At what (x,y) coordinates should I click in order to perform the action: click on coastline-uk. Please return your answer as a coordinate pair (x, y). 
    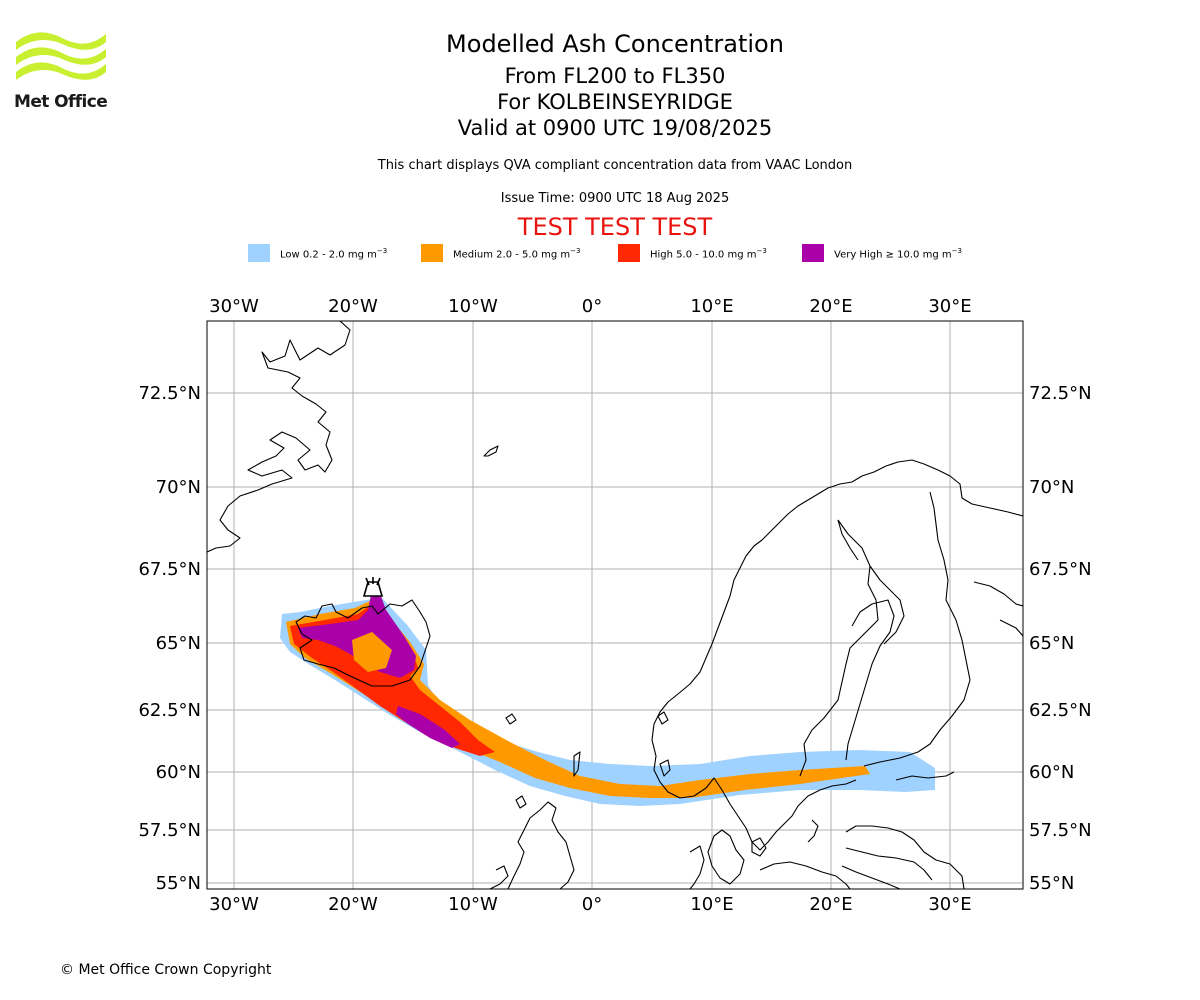
    Looking at the image, I should click on (557, 845).